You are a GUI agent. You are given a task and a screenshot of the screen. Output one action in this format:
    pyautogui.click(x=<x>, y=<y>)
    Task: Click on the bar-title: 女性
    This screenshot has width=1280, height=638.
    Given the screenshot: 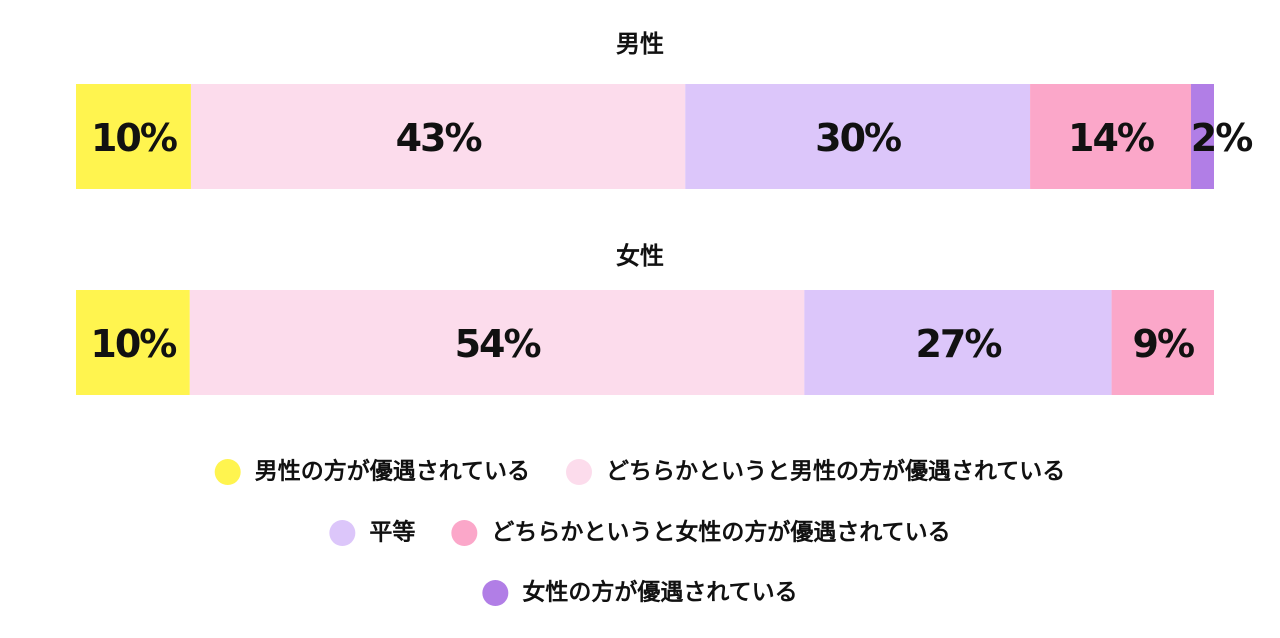 What is the action you would take?
    pyautogui.click(x=640, y=256)
    